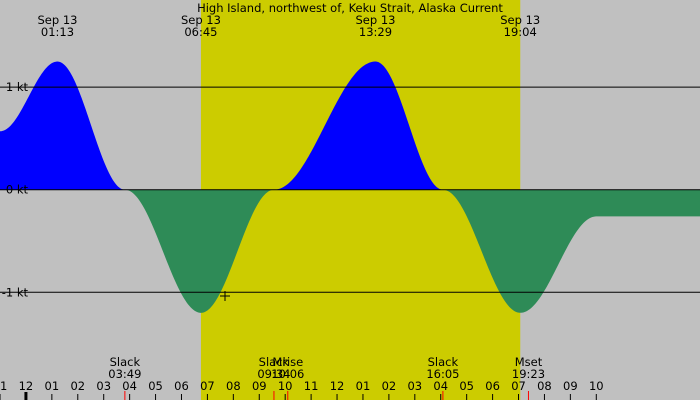  I want to click on top-time-label: 19:04, so click(520, 32).